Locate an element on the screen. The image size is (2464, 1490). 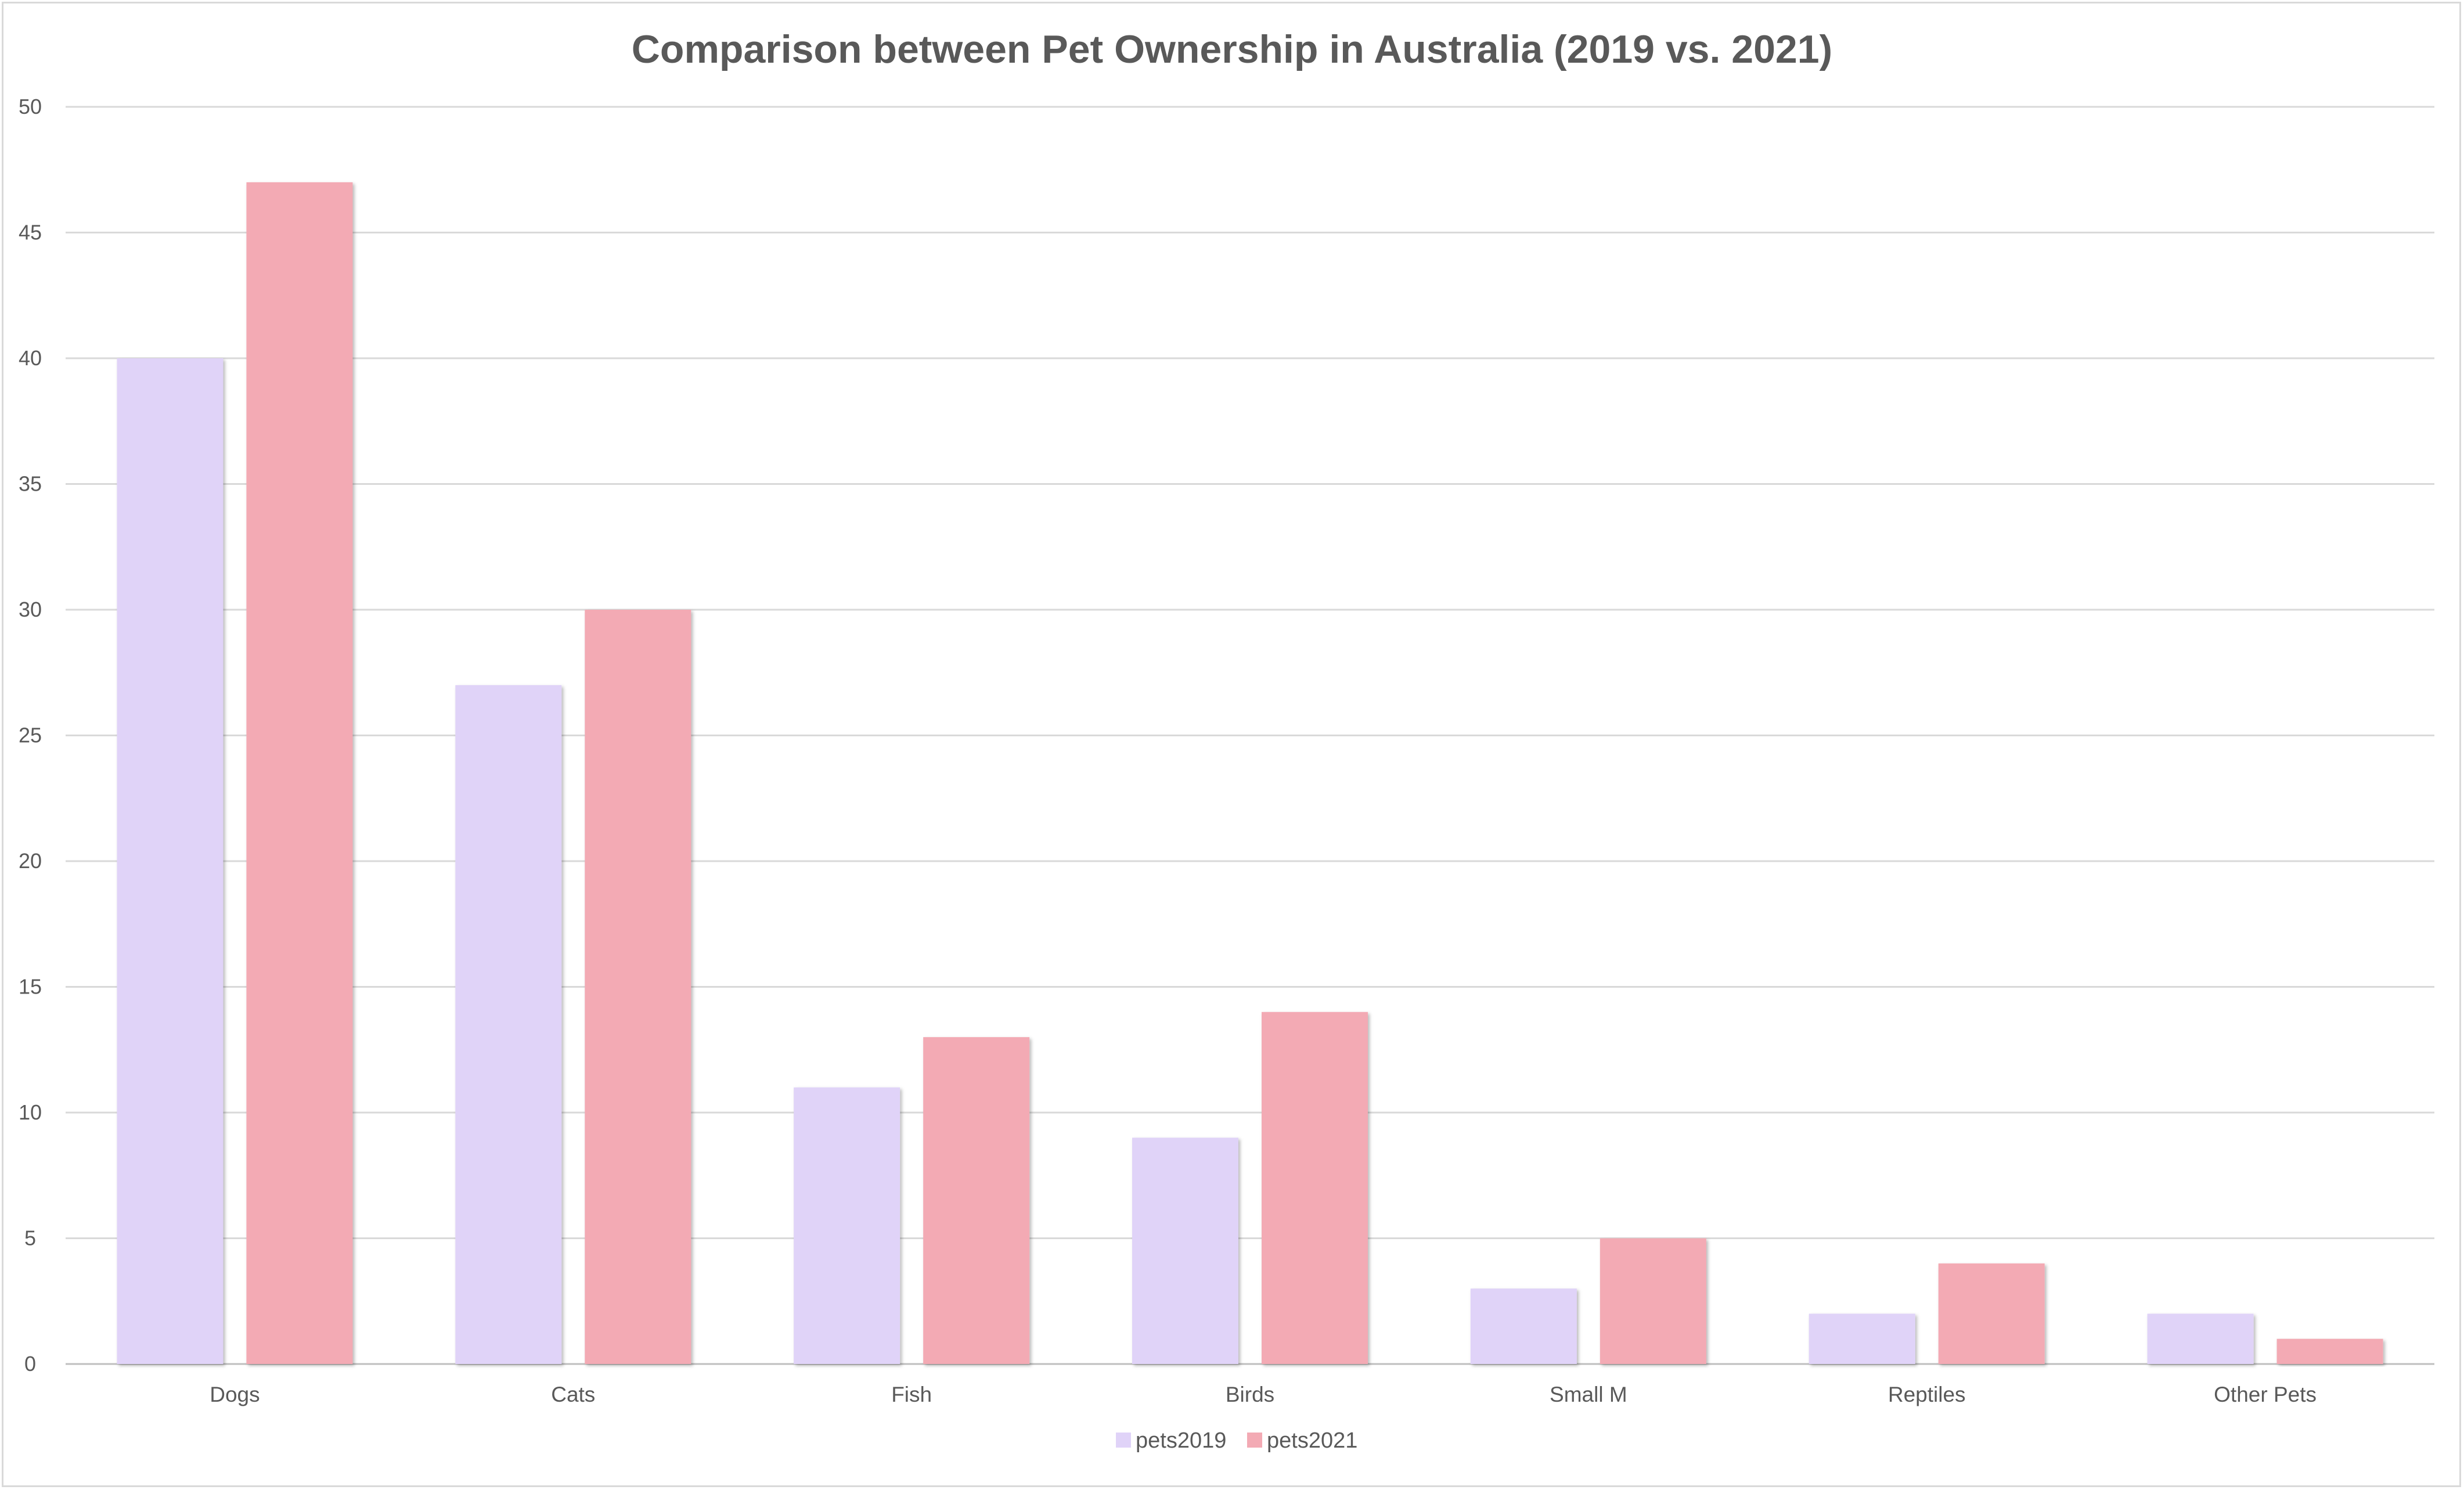
bar-pets2019-dogs is located at coordinates (170, 861).